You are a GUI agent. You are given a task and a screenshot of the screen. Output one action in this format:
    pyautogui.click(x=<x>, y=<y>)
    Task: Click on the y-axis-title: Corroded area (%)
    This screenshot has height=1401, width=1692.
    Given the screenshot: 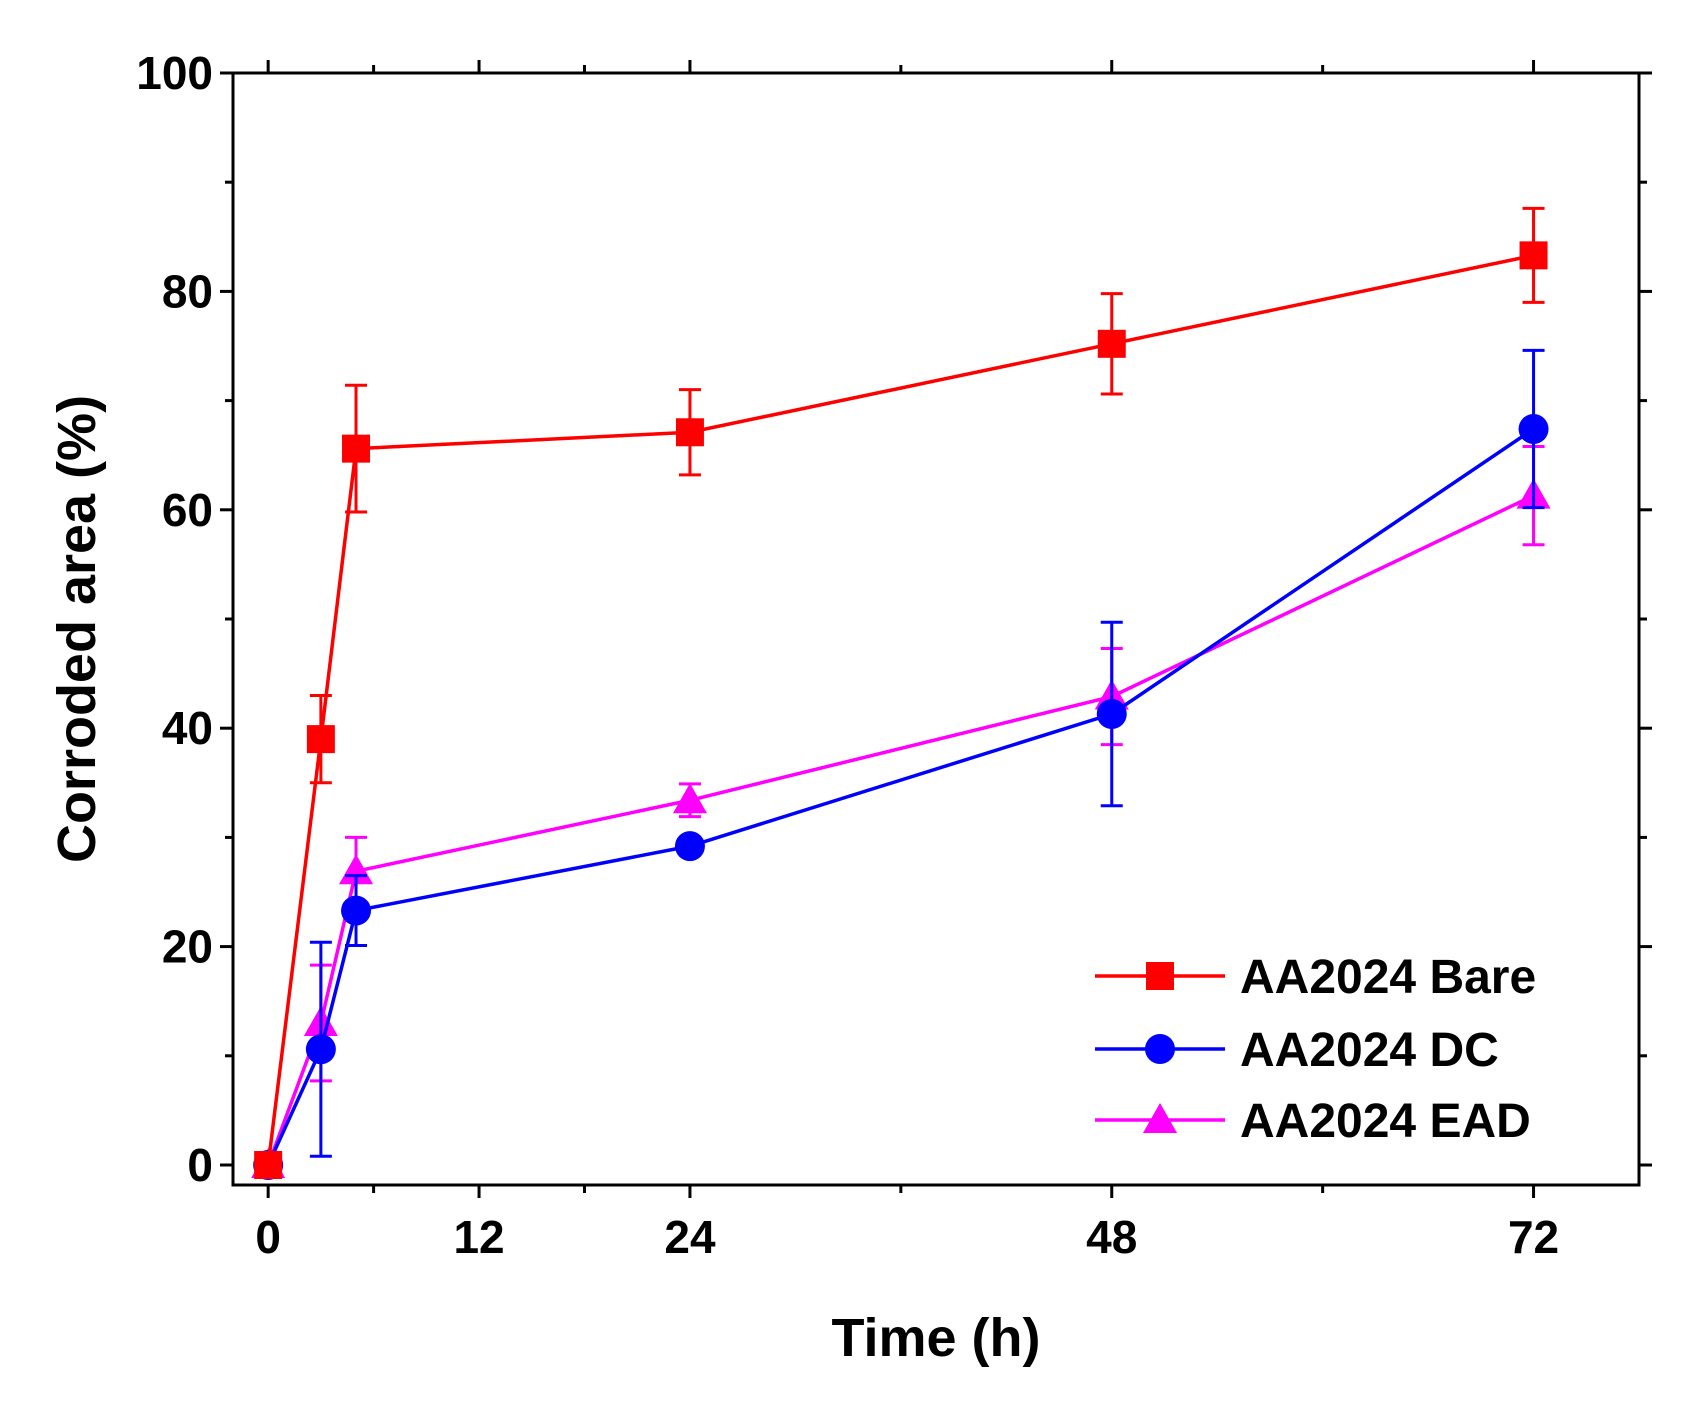 What is the action you would take?
    pyautogui.click(x=77, y=629)
    